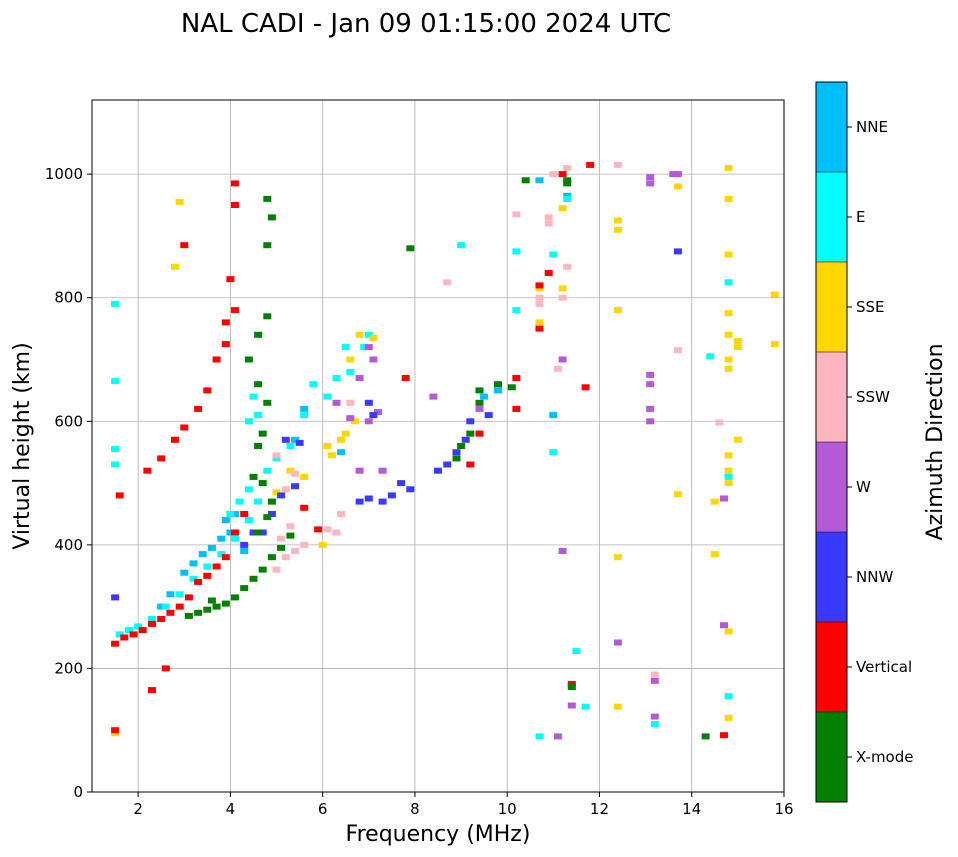 This screenshot has width=958, height=857. What do you see at coordinates (874, 577) in the screenshot?
I see `colorbar-label: NNW` at bounding box center [874, 577].